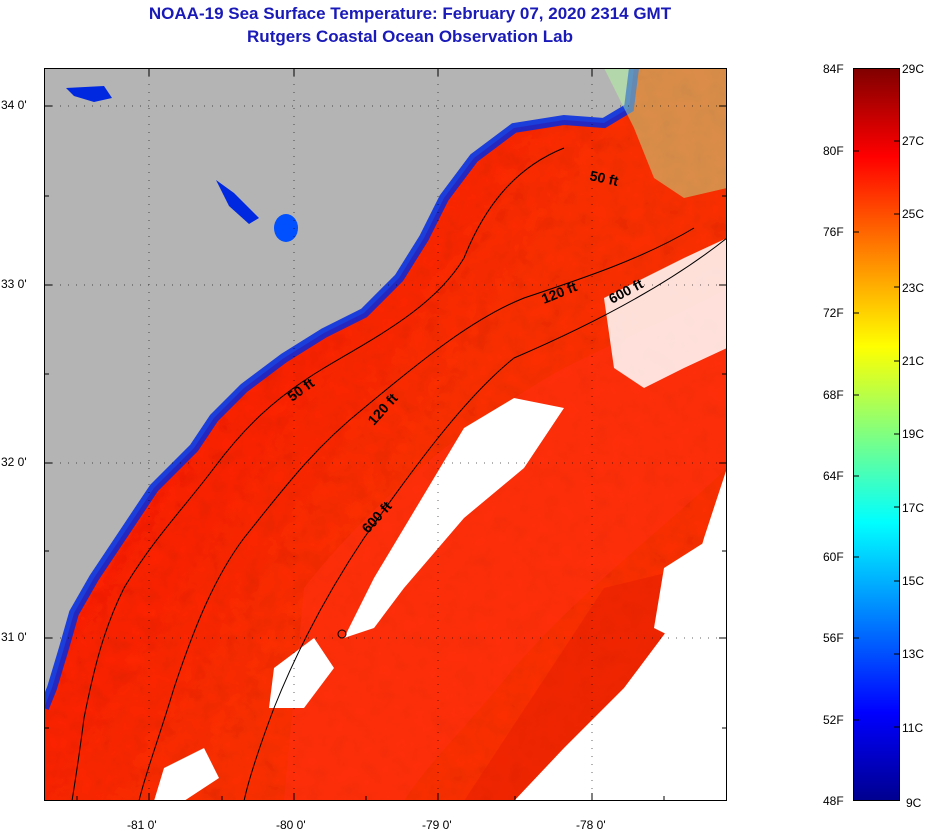 The image size is (928, 832). Describe the element at coordinates (913, 434) in the screenshot. I see `cb-c-19: 19C` at that location.